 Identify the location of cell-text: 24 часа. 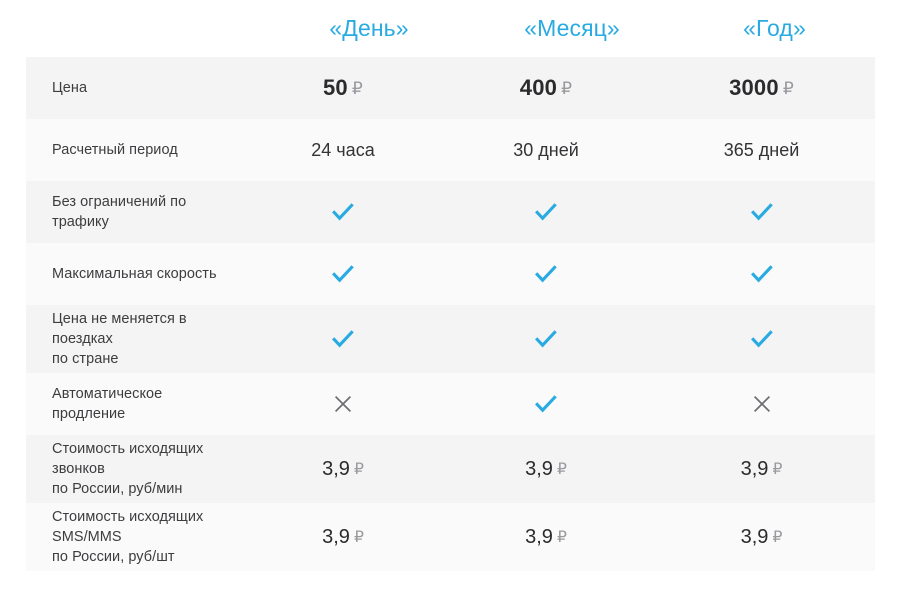
(343, 150).